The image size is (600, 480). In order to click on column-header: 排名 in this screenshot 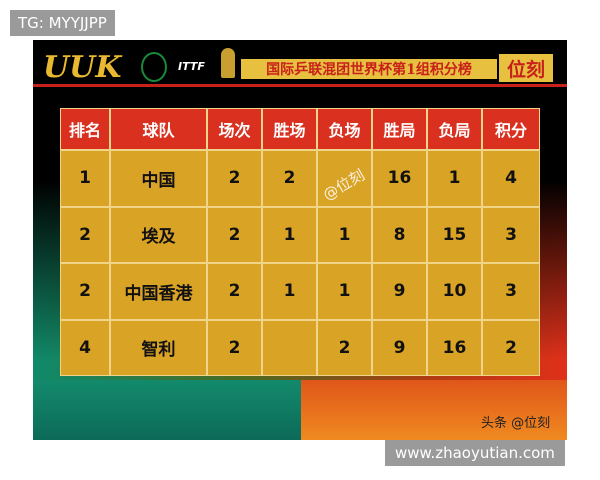, I will do `click(85, 129)`.